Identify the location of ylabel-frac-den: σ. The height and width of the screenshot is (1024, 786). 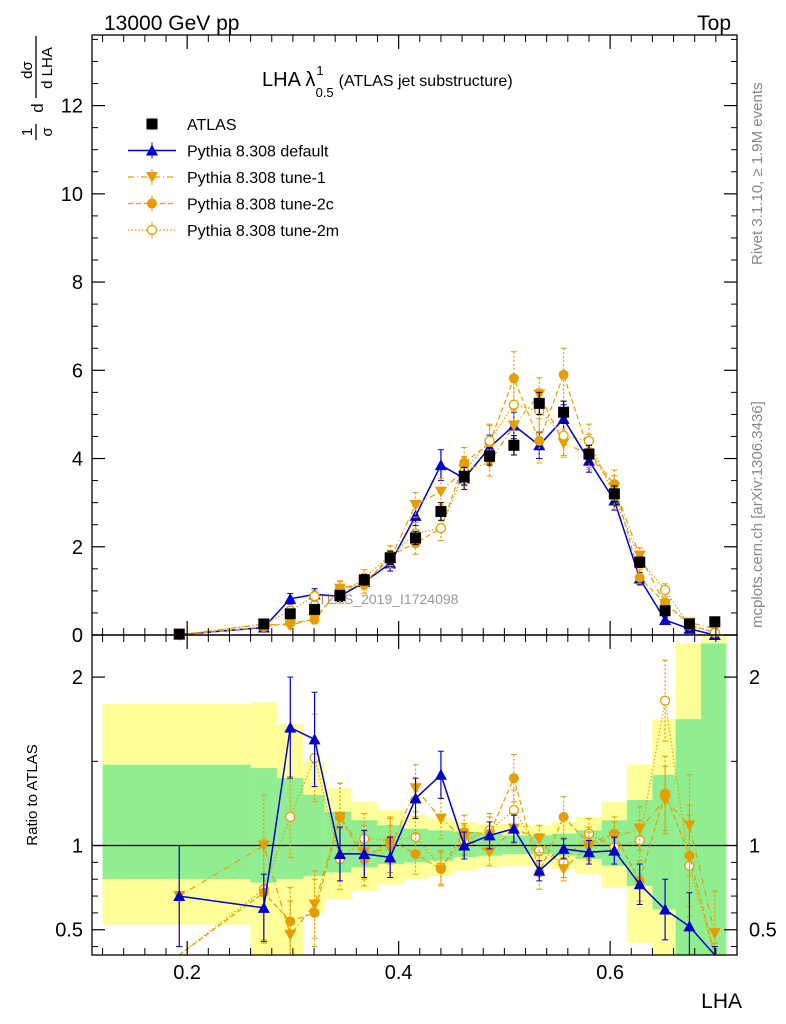
(47, 132).